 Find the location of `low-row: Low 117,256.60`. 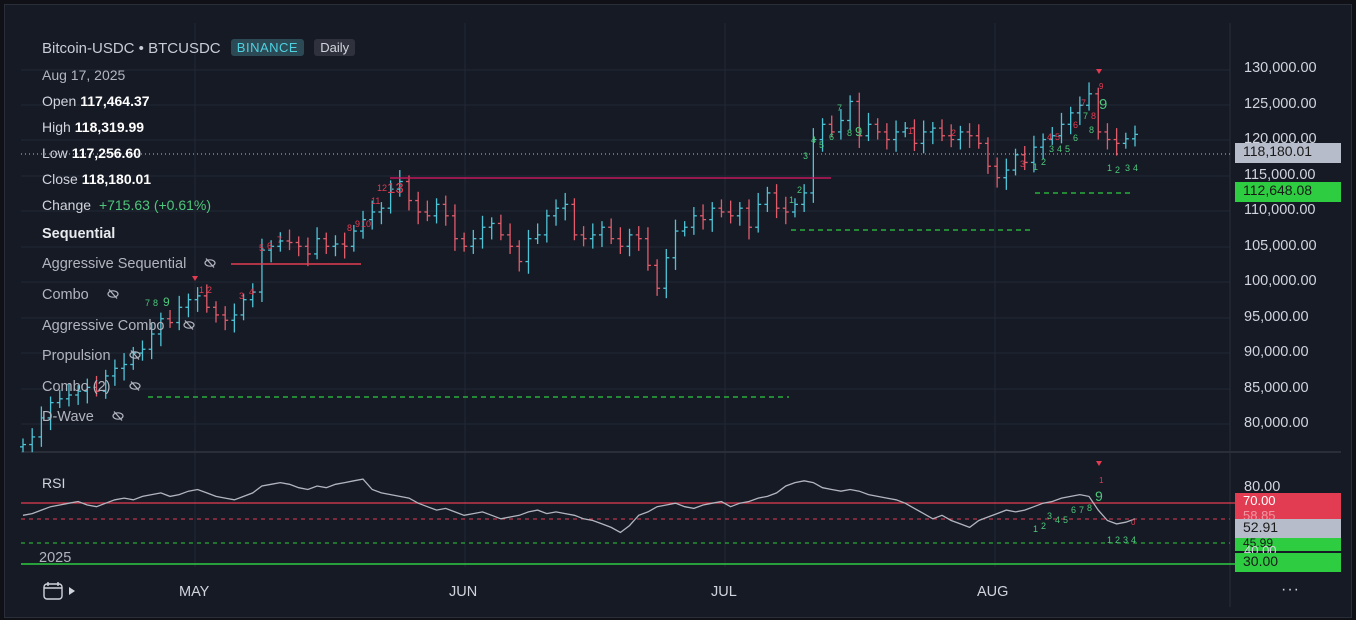

low-row: Low 117,256.60 is located at coordinates (91, 153).